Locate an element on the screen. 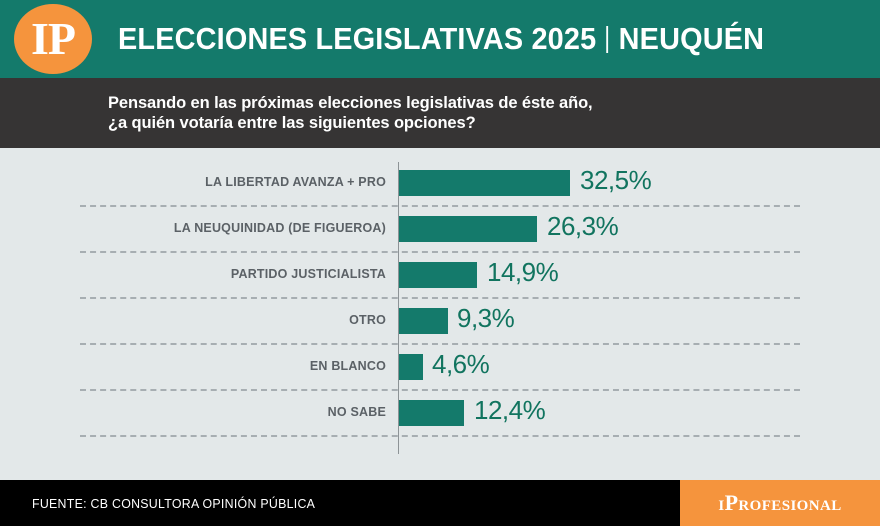  bar-value-label: 14,9% is located at coordinates (523, 272).